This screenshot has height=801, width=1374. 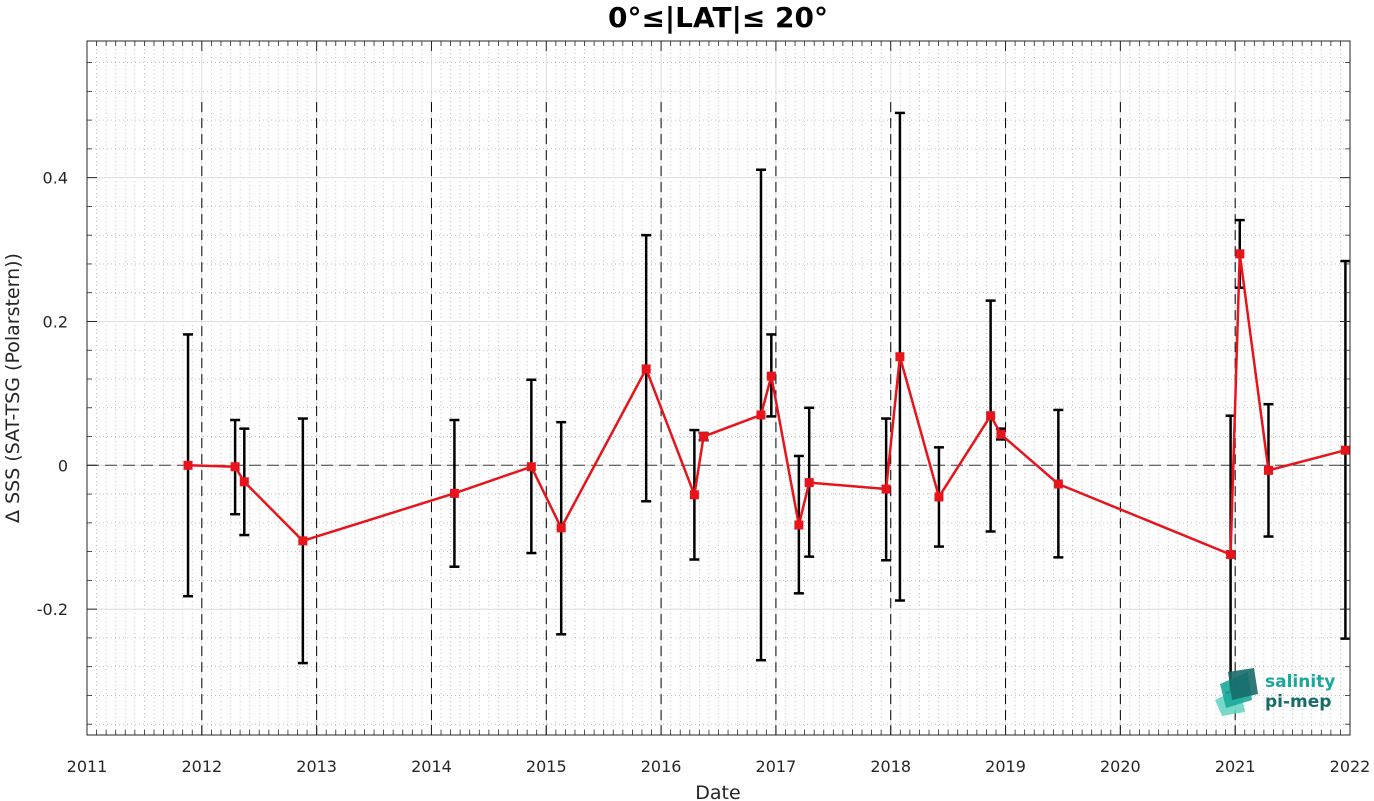 What do you see at coordinates (1005, 766) in the screenshot?
I see `x-tick-label: 2019` at bounding box center [1005, 766].